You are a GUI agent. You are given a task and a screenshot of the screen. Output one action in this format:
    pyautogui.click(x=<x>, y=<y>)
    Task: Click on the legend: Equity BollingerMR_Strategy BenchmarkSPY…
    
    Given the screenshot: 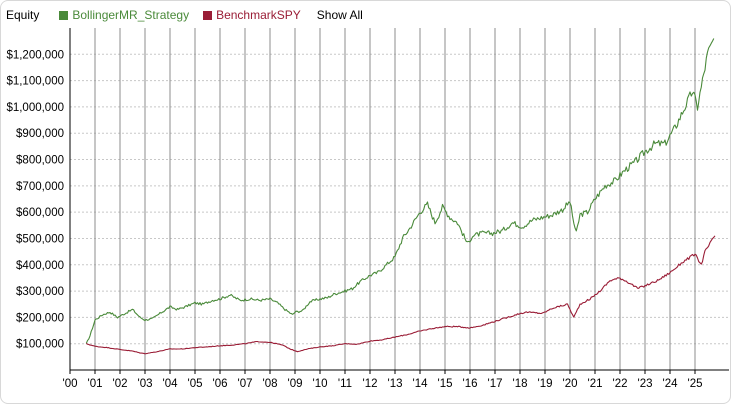 What is the action you would take?
    pyautogui.click(x=184, y=15)
    